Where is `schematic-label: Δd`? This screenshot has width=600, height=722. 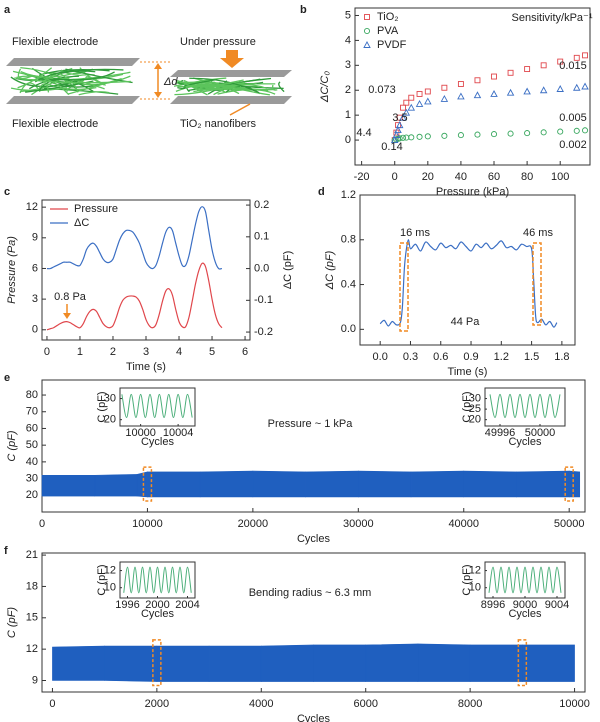 schematic-label: Δd is located at coordinates (170, 82).